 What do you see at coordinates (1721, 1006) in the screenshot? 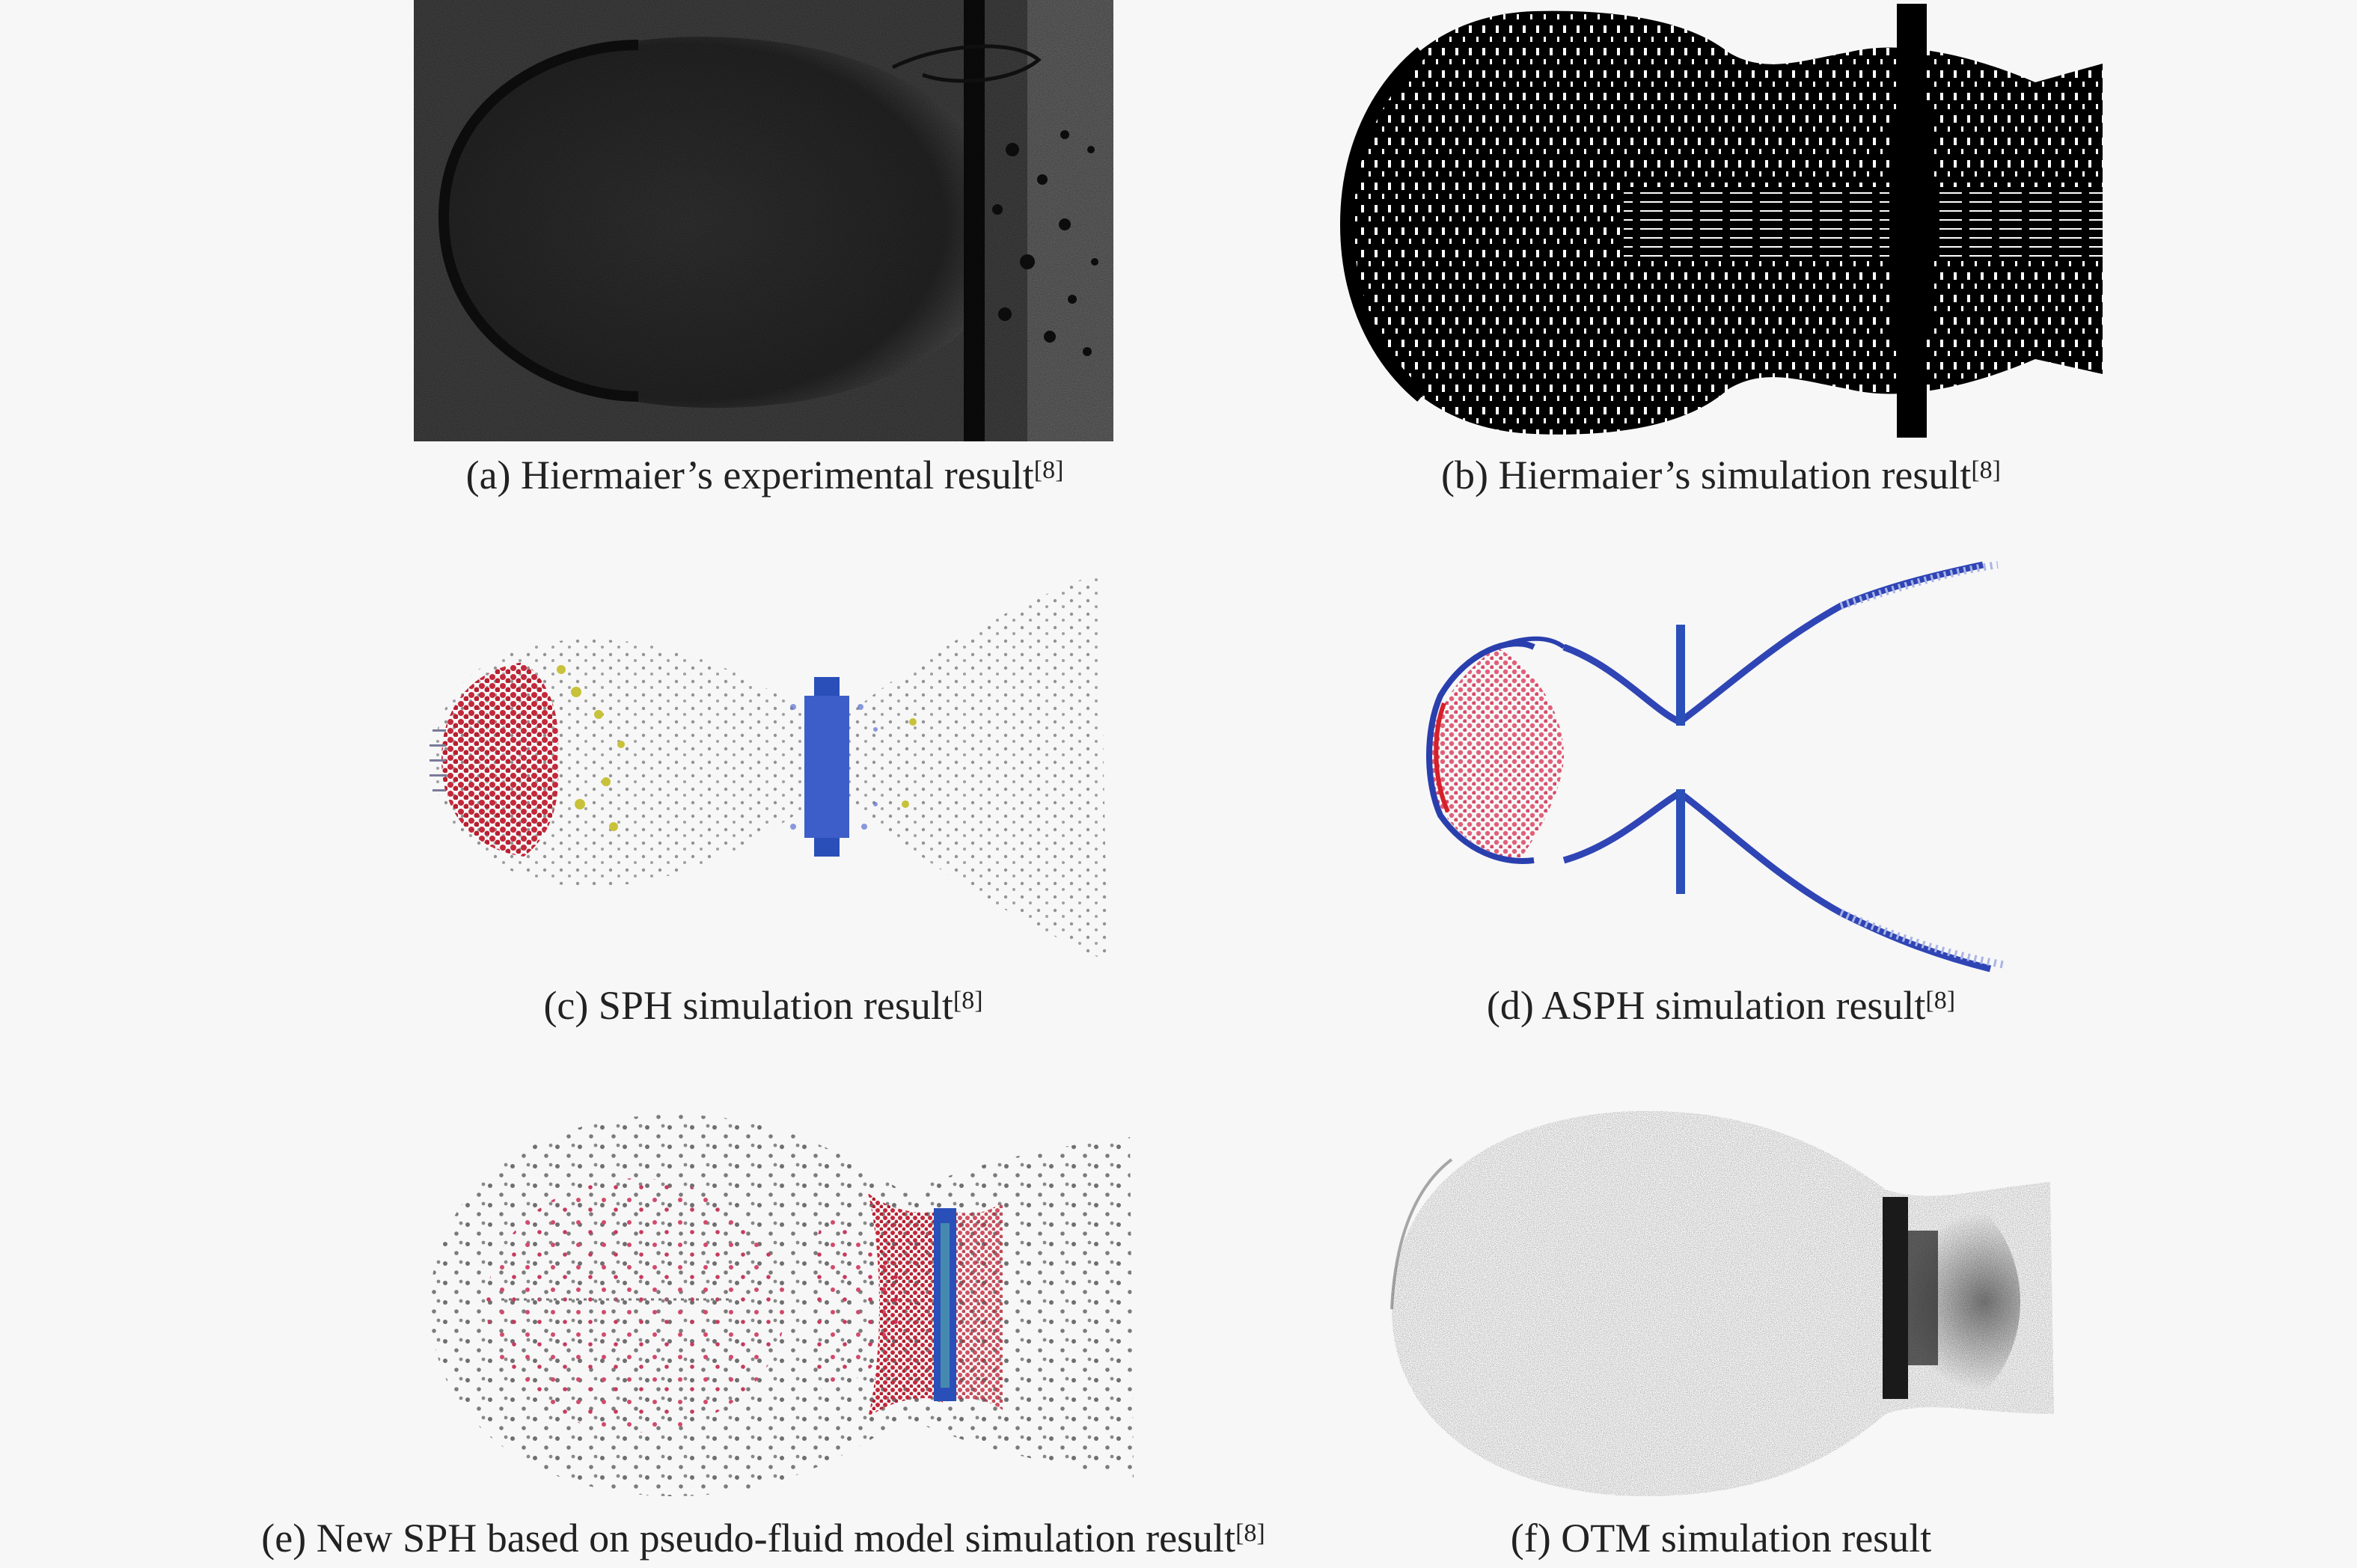
I see `caption-panel-d: (d) ASPH simulation result[8]` at bounding box center [1721, 1006].